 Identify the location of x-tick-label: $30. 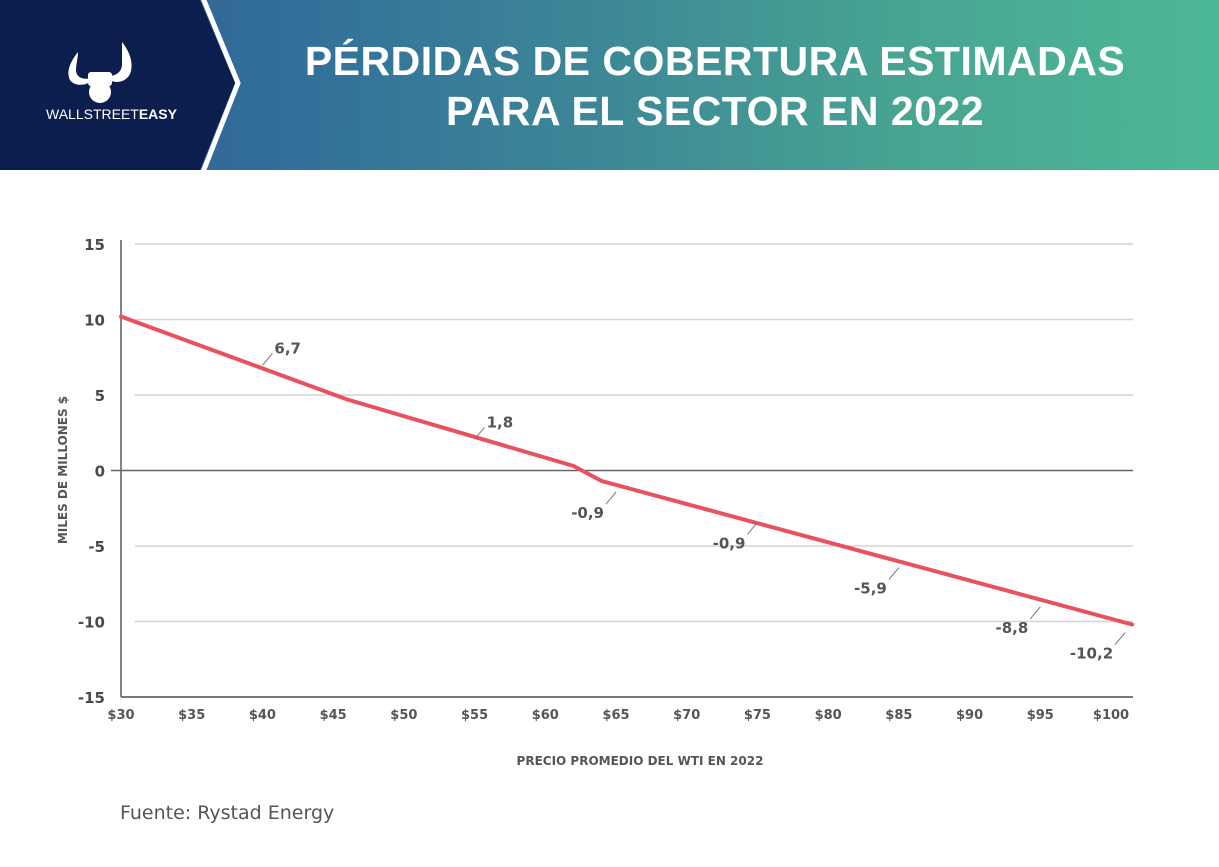
(120, 715).